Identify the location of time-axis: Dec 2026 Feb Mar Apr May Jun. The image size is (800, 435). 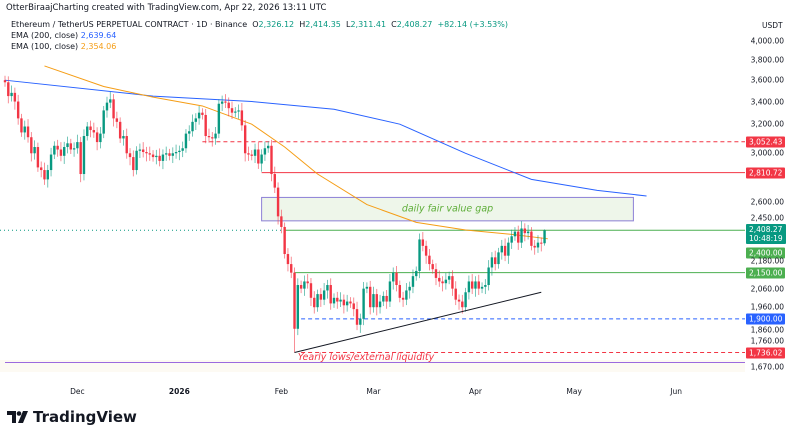
(372, 384).